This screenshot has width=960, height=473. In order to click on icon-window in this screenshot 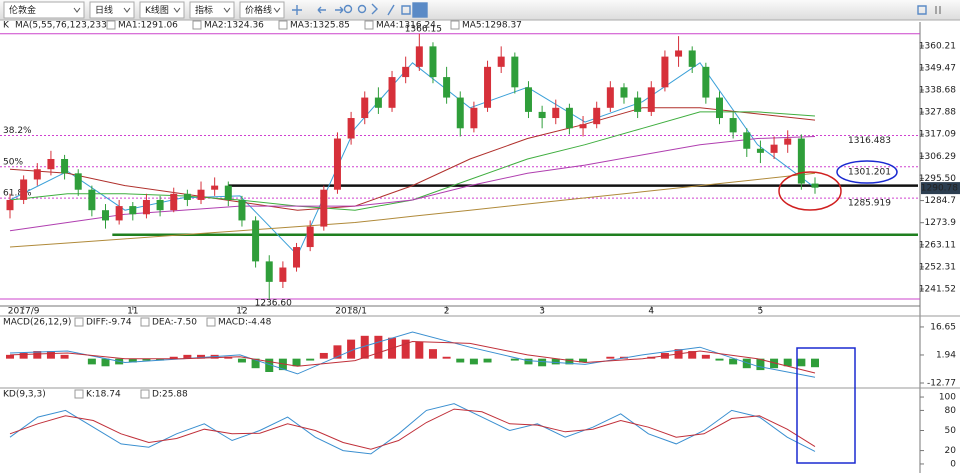, I will do `click(922, 10)`.